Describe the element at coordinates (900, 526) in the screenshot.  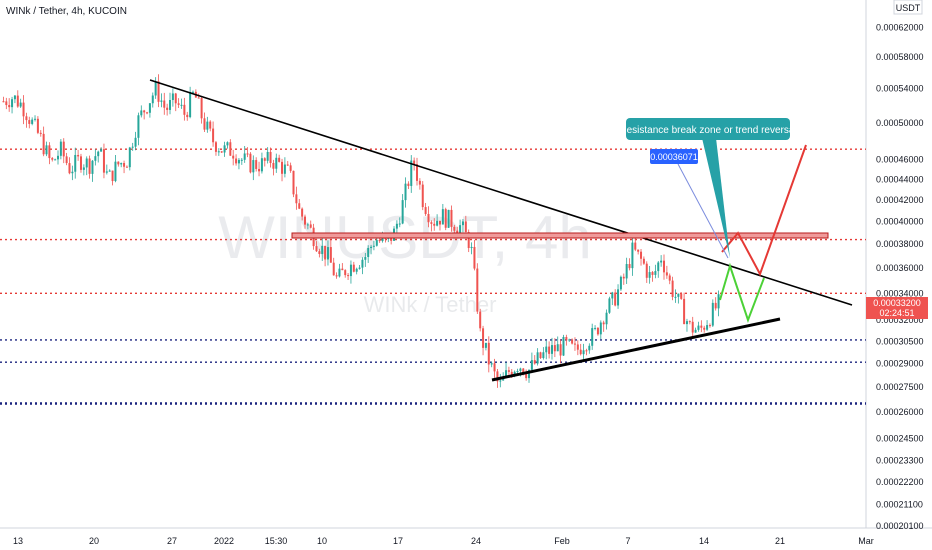
I see `price-axis-tick-label: 0.00020100` at that location.